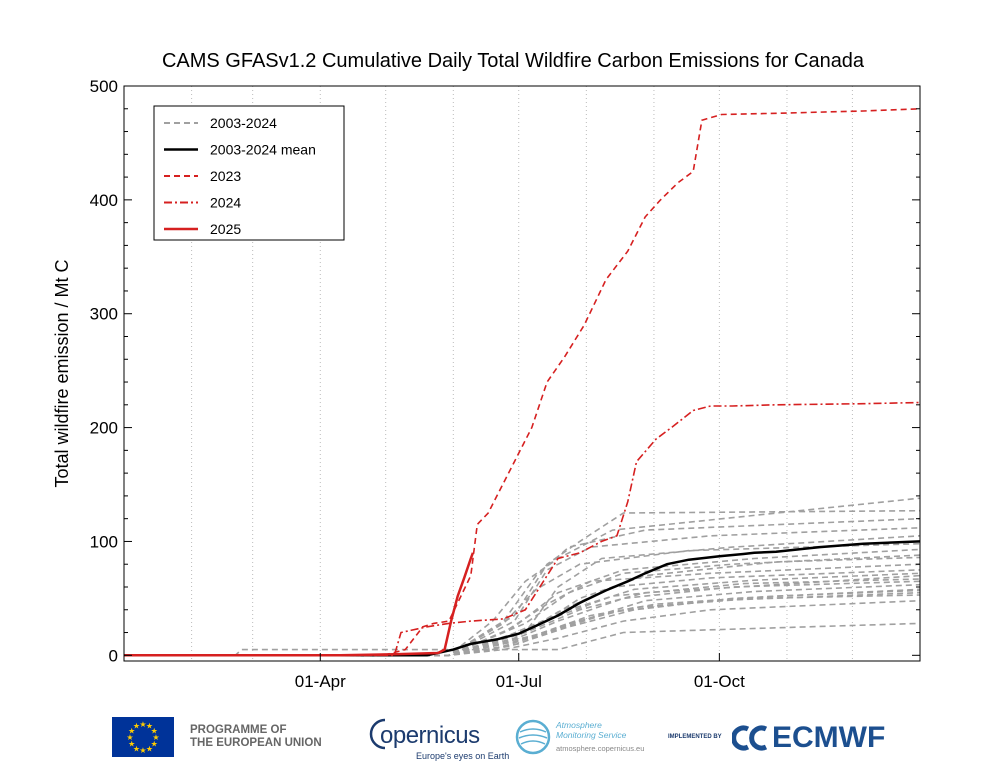 The height and width of the screenshot is (770, 1000). I want to click on ecmwf-wordmark: ECMWF, so click(829, 737).